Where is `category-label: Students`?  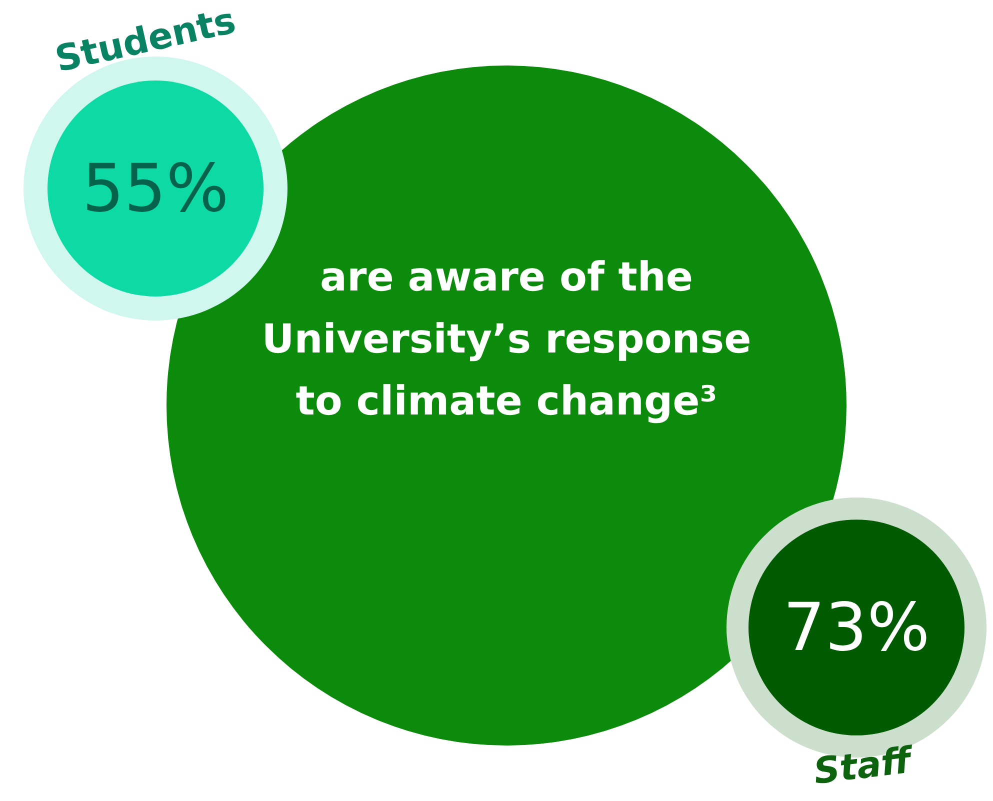 category-label: Students is located at coordinates (146, 40).